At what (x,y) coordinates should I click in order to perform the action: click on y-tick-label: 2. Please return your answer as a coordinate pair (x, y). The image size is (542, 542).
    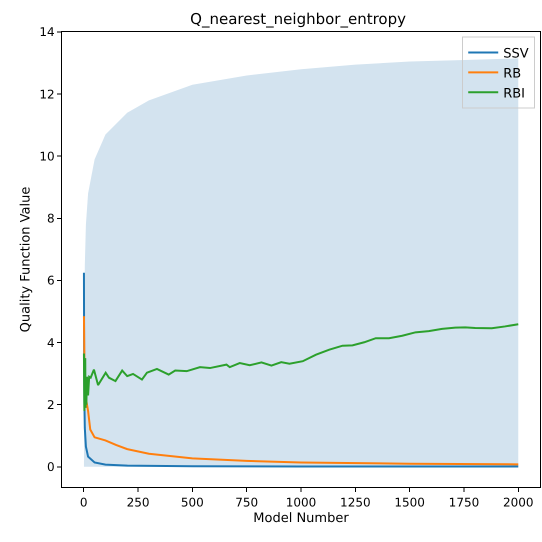
    Looking at the image, I should click on (50, 405).